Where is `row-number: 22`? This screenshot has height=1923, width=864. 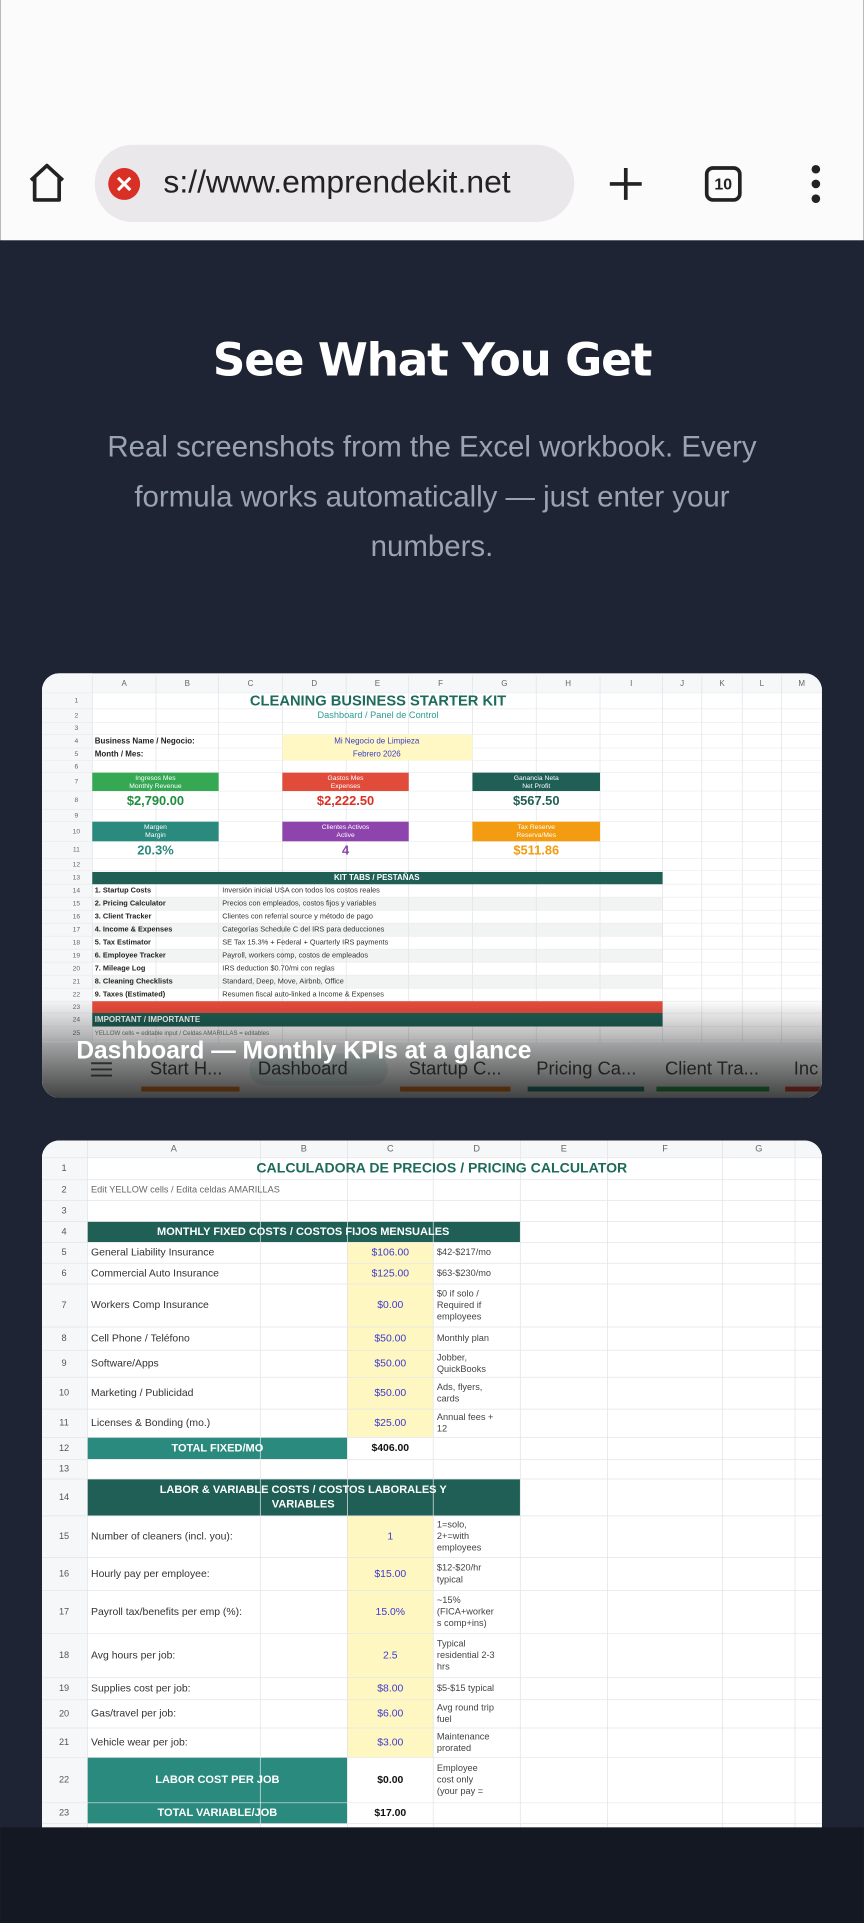 row-number: 22 is located at coordinates (64, 1780).